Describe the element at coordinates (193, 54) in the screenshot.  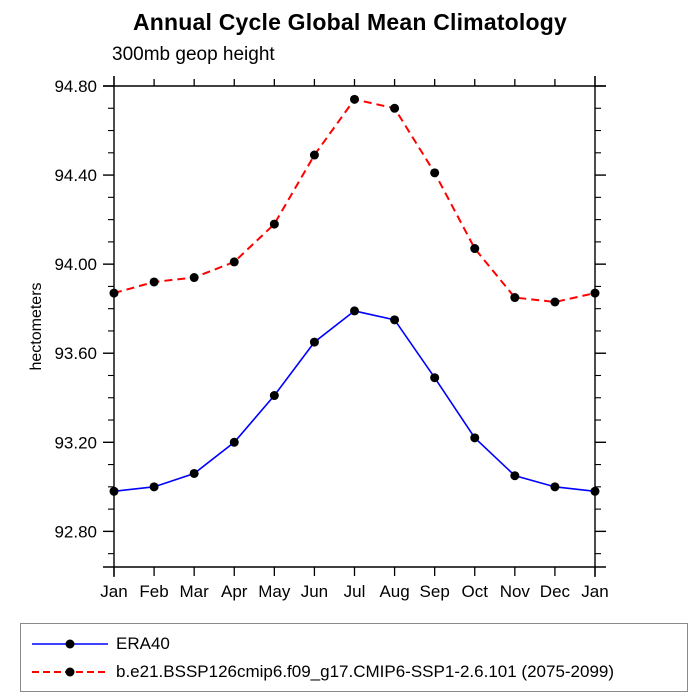
I see `chart-subtitle: 300mb geop height` at that location.